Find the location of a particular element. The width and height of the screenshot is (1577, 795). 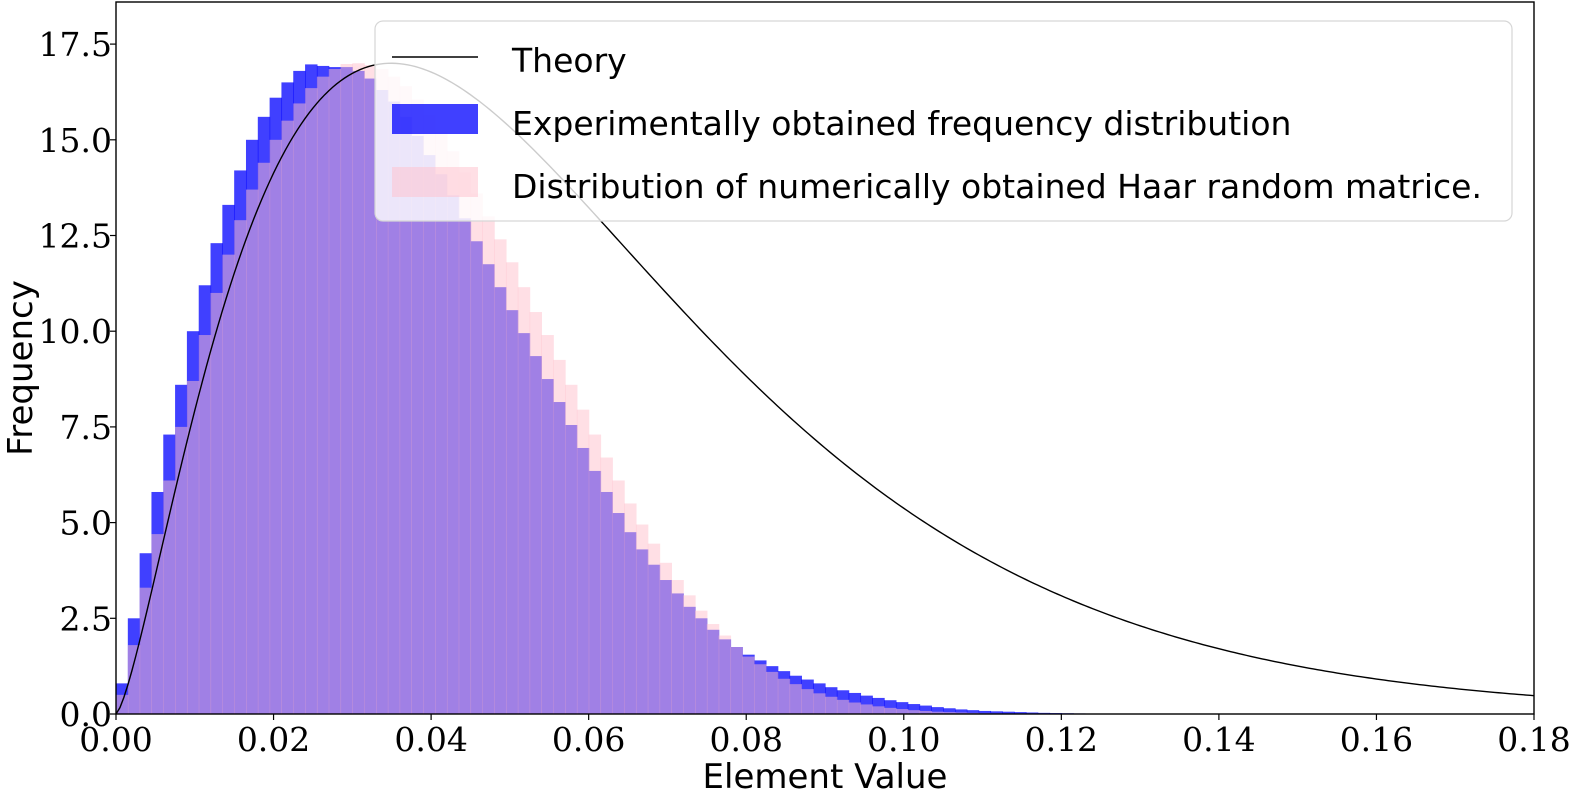

x-tick-label: 0.06 is located at coordinates (588, 739).